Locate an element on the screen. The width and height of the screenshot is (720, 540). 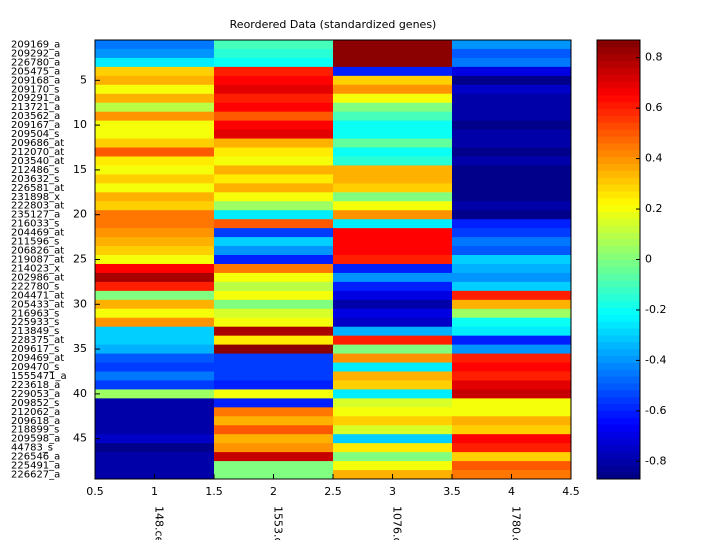
x-tick-label: 1 is located at coordinates (154, 491).